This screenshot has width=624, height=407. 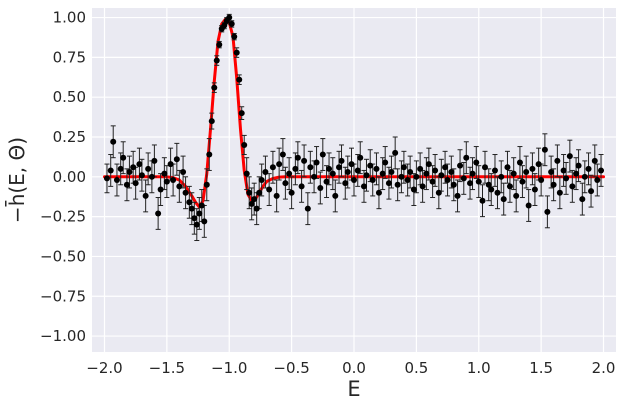 What do you see at coordinates (69, 137) in the screenshot?
I see `y-tick-label: 0.25` at bounding box center [69, 137].